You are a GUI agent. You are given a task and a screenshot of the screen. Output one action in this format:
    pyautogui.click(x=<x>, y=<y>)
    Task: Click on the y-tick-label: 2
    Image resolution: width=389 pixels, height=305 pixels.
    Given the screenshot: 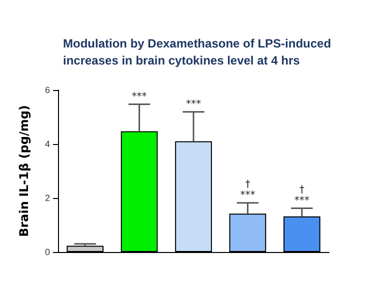 What is the action you would take?
    pyautogui.click(x=47, y=198)
    